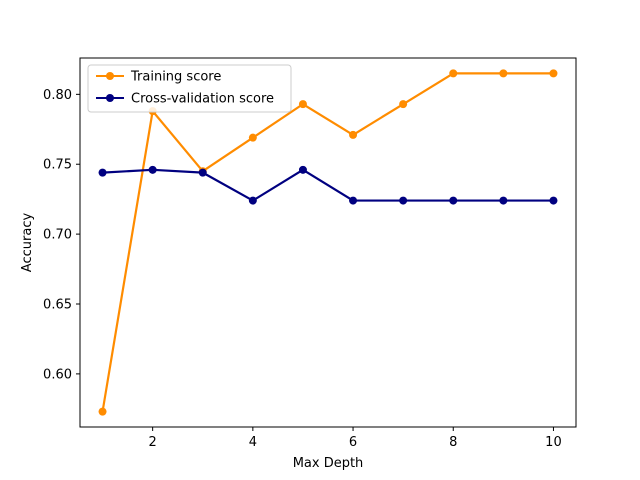  What do you see at coordinates (27, 243) in the screenshot?
I see `y-axis-title: Accuracy` at bounding box center [27, 243].